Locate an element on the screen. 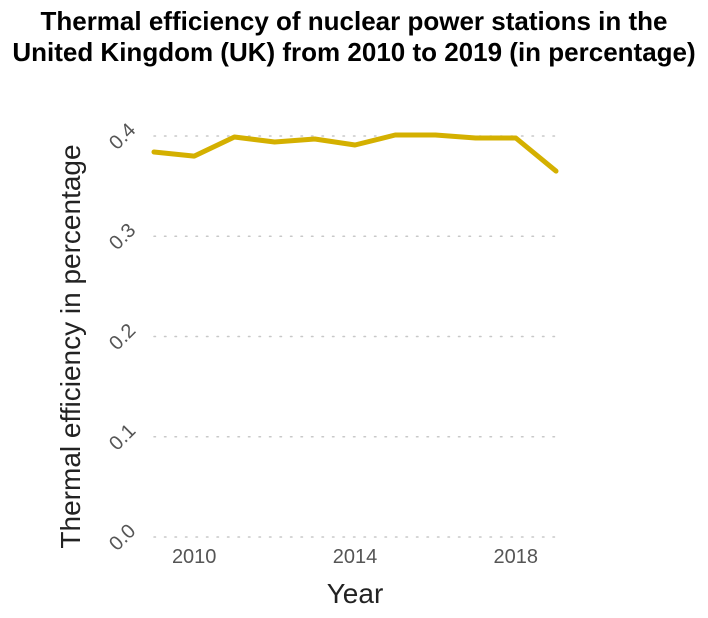  y-tick-label: 0.0 is located at coordinates (122, 537).